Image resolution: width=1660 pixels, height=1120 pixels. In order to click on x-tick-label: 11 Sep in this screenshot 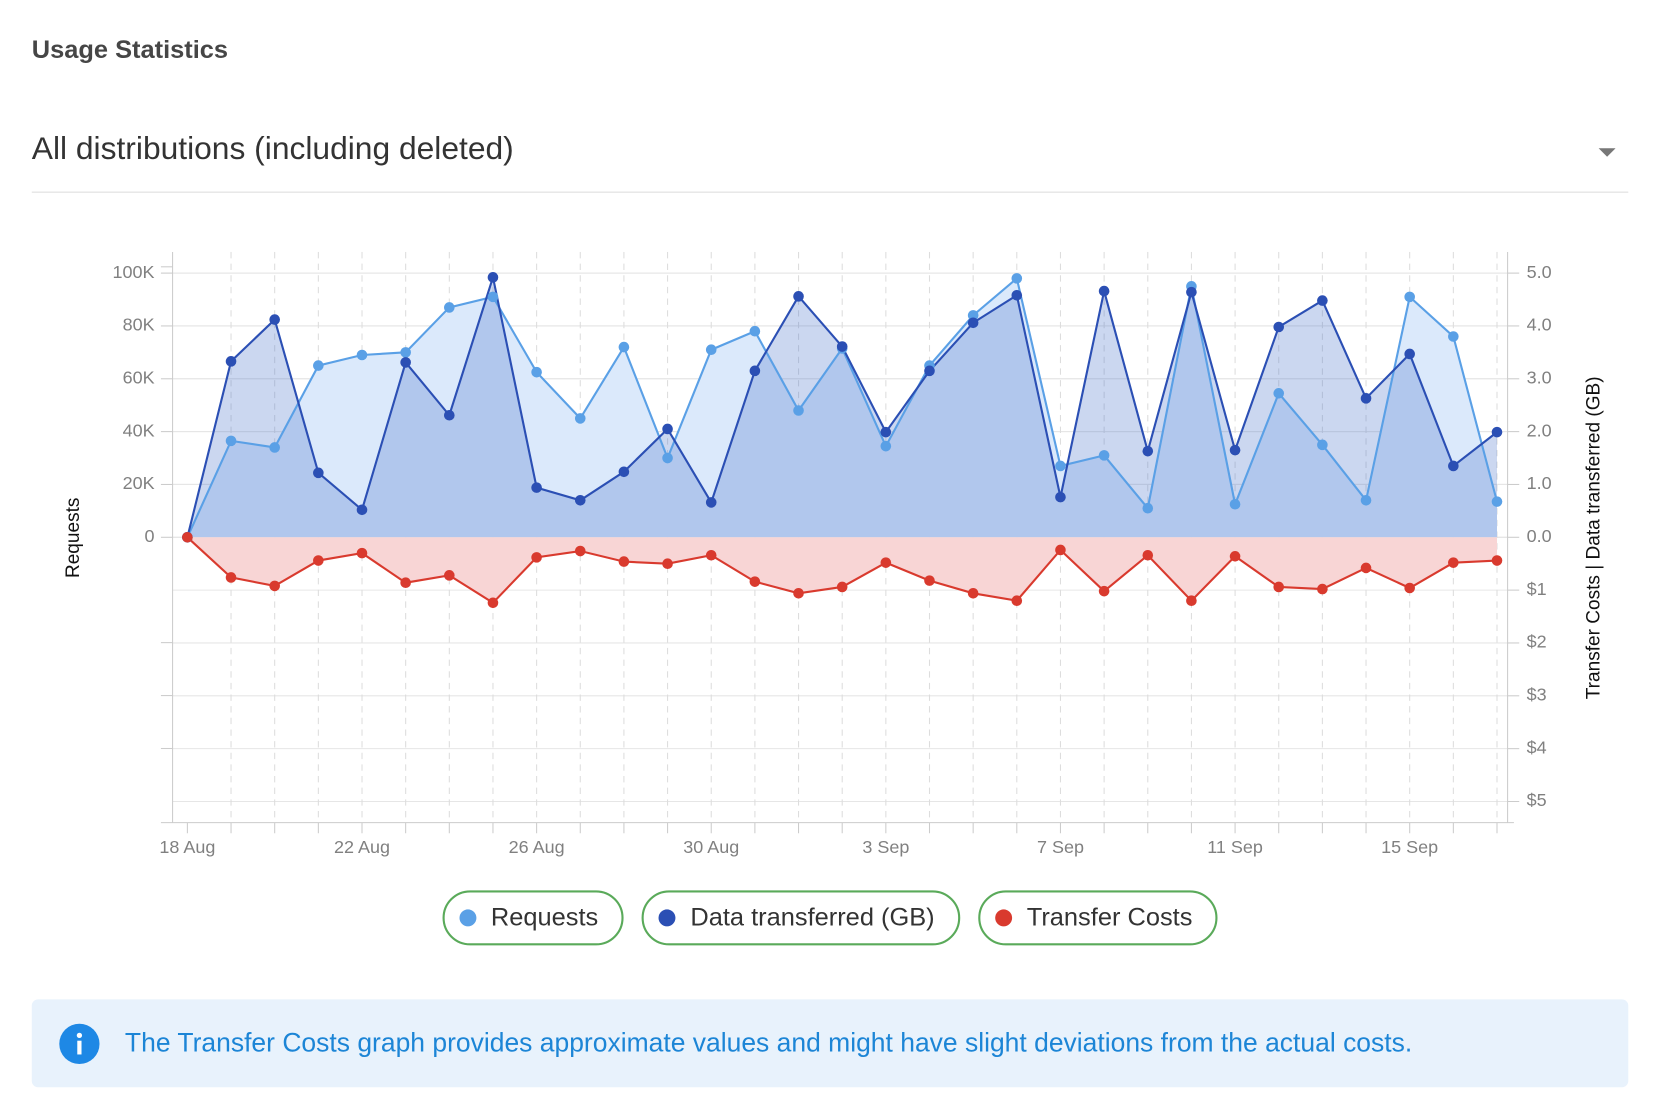, I will do `click(1235, 847)`.